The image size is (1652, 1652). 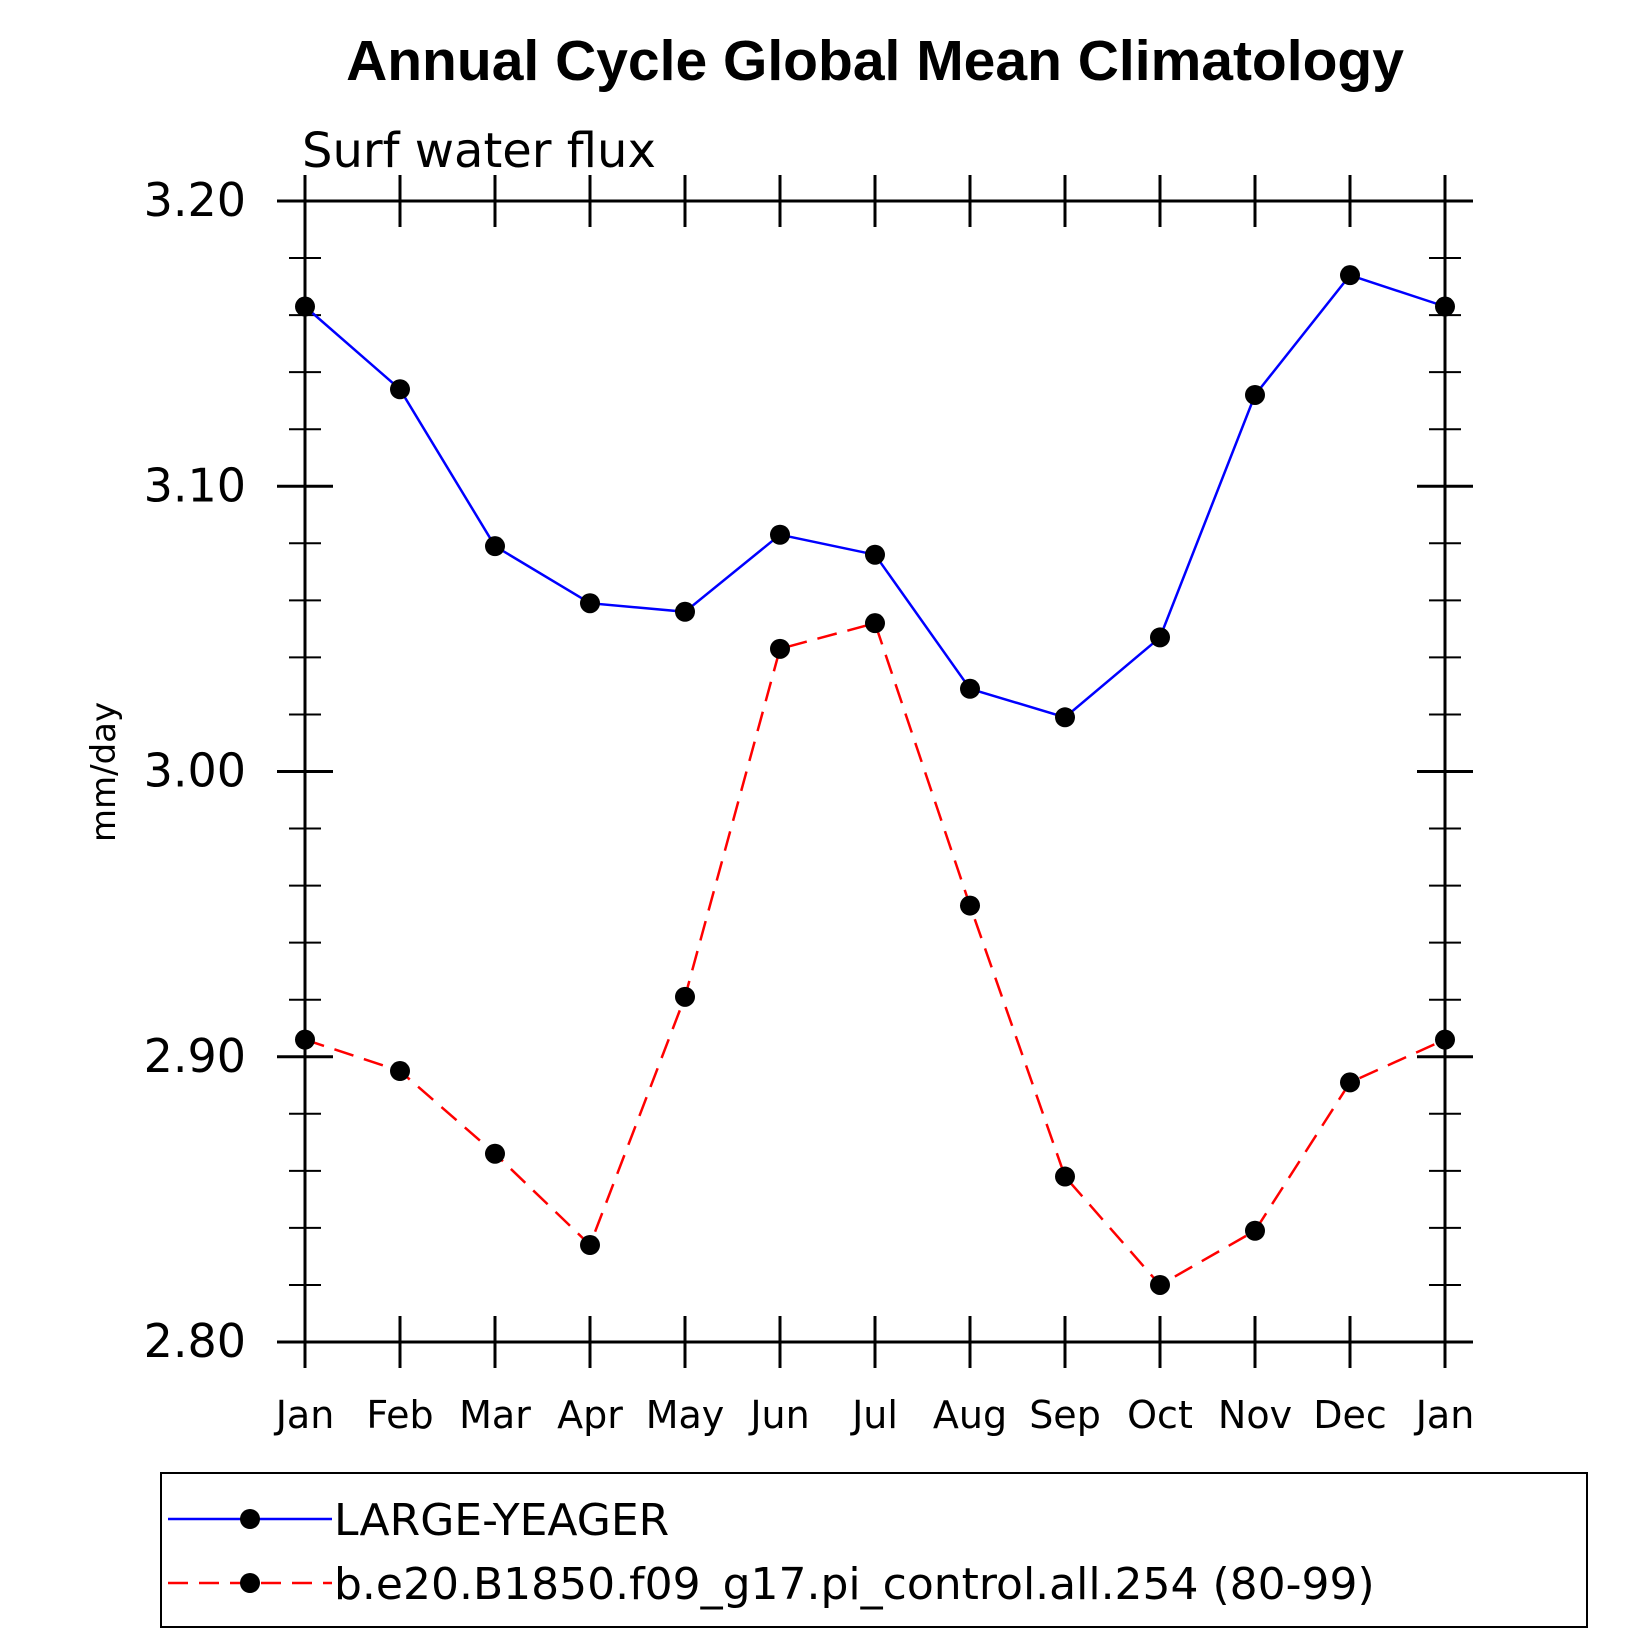 What do you see at coordinates (104, 772) in the screenshot?
I see `y-axis-label: mm/day` at bounding box center [104, 772].